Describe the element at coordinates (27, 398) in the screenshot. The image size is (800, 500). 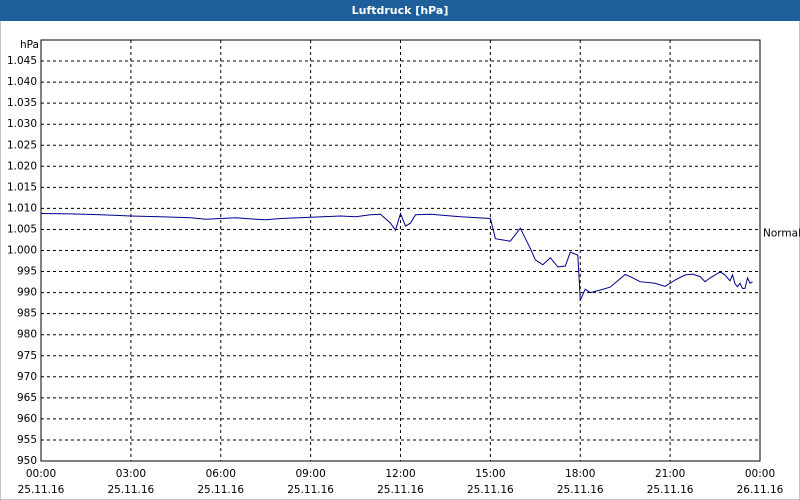
I see `y-tick-label: 965` at that location.